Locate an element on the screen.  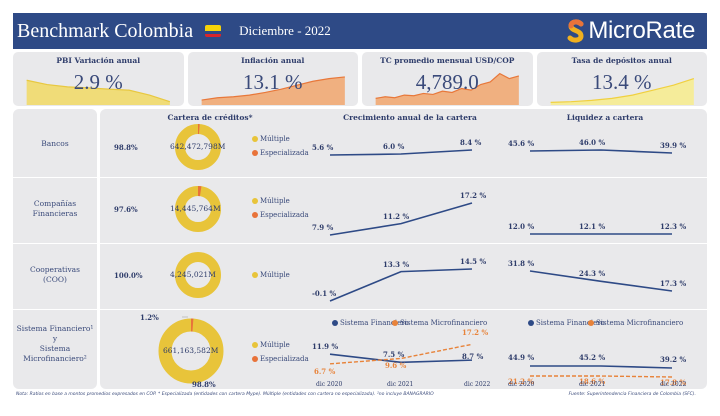
kpi-card-pbi: PBI Variación anual 2.9 % is located at coordinates (98, 79).